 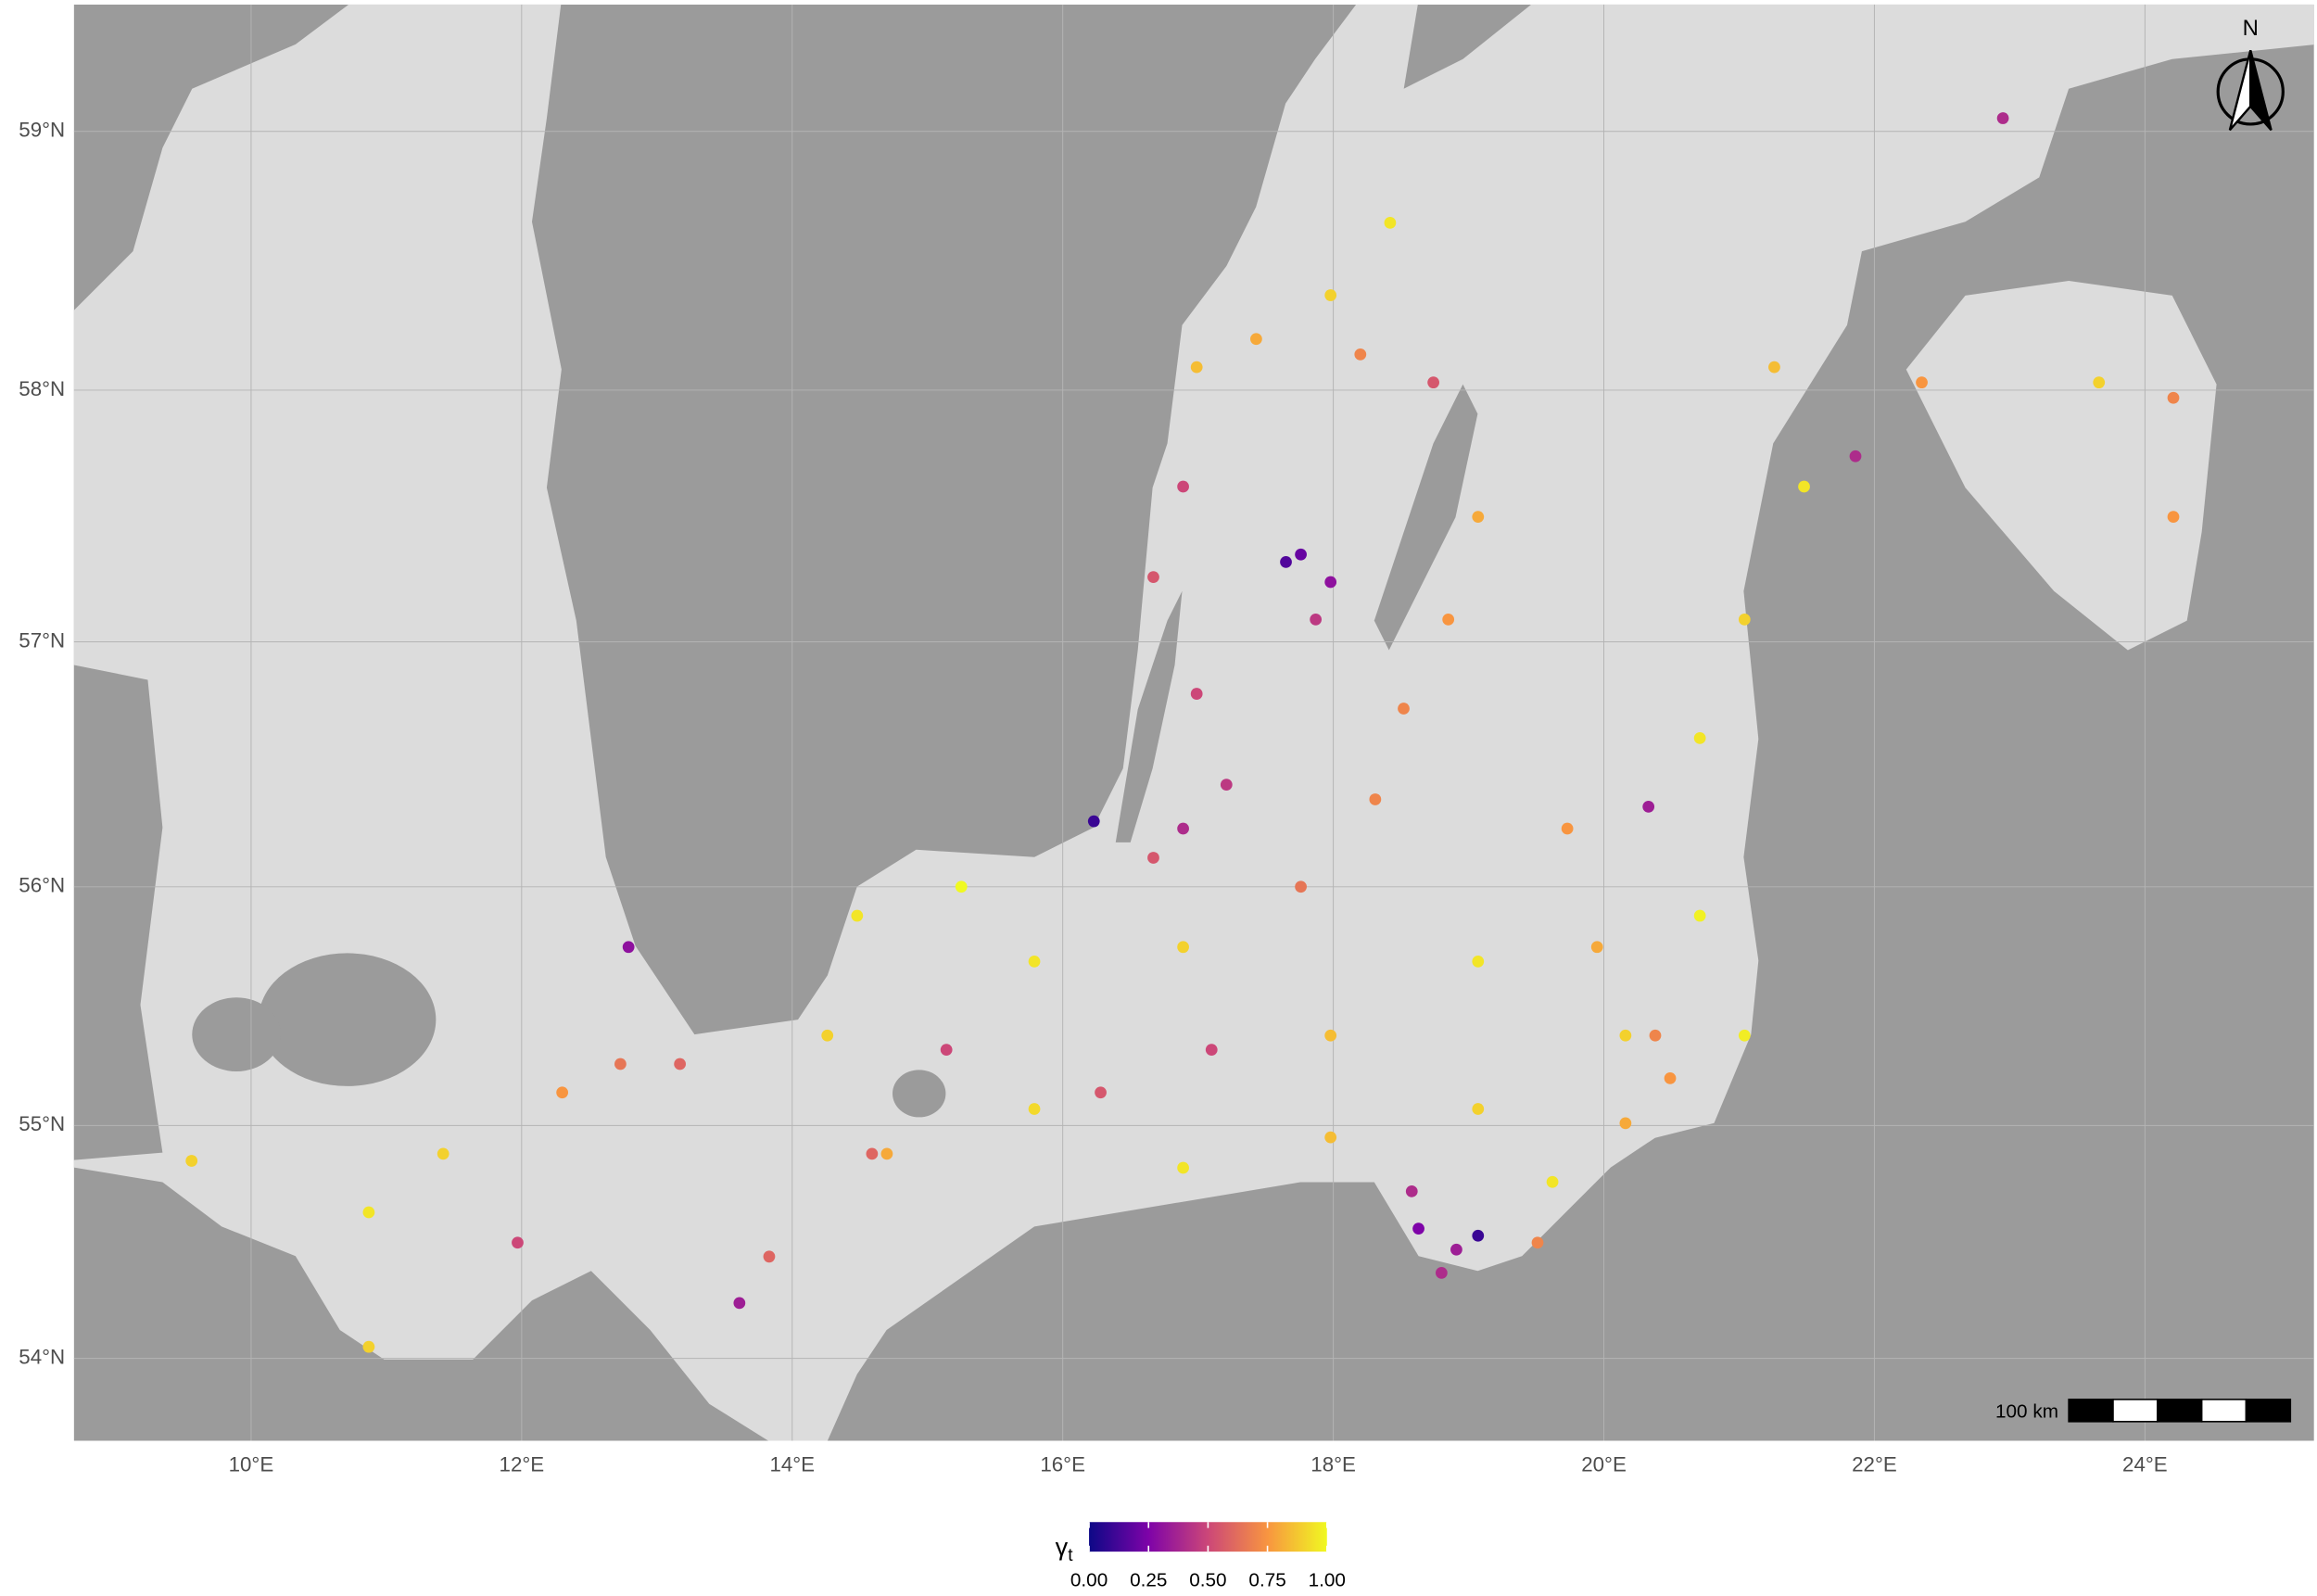 What do you see at coordinates (42, 389) in the screenshot?
I see `y-tick-label: 58°N` at bounding box center [42, 389].